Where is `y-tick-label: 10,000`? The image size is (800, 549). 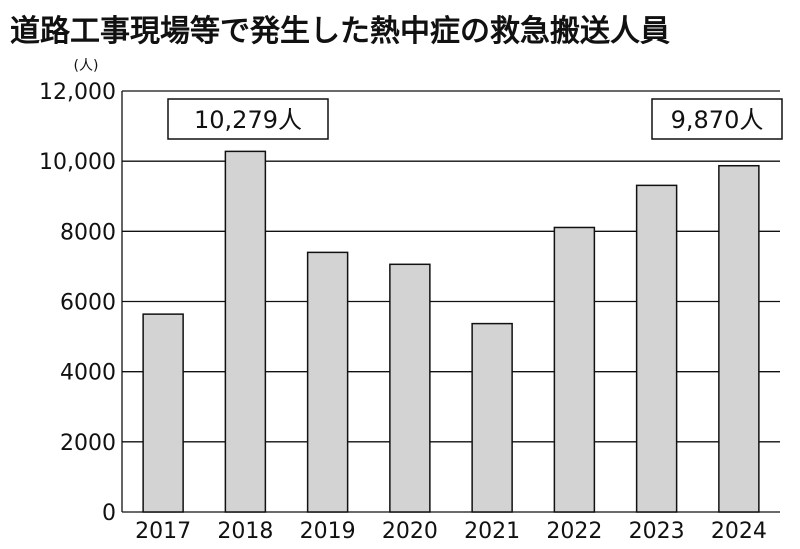
y-tick-label: 10,000 is located at coordinates (77, 162).